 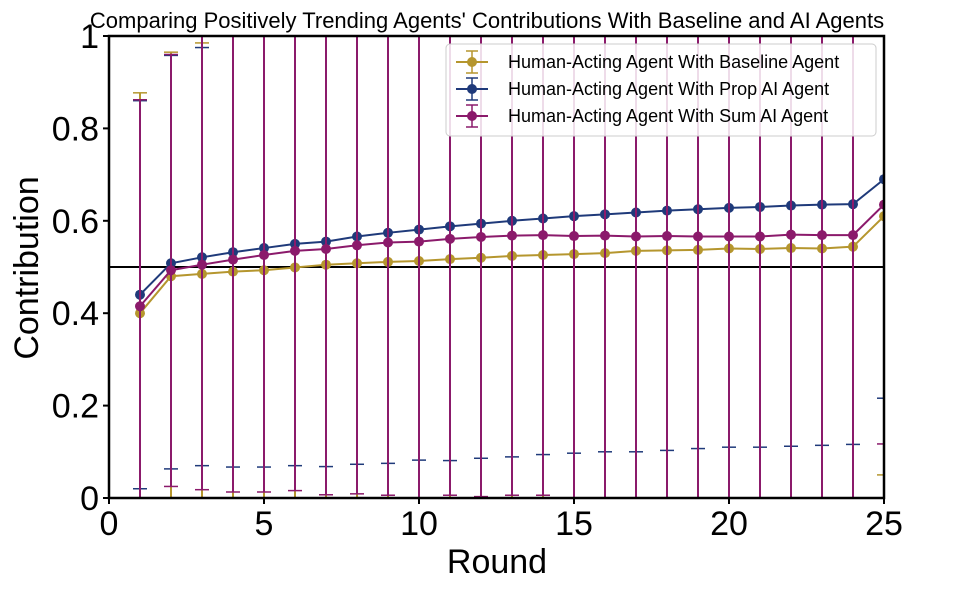 I want to click on legend-item-2: Human-Acting Agent With Sum AI Agent, so click(x=642, y=116).